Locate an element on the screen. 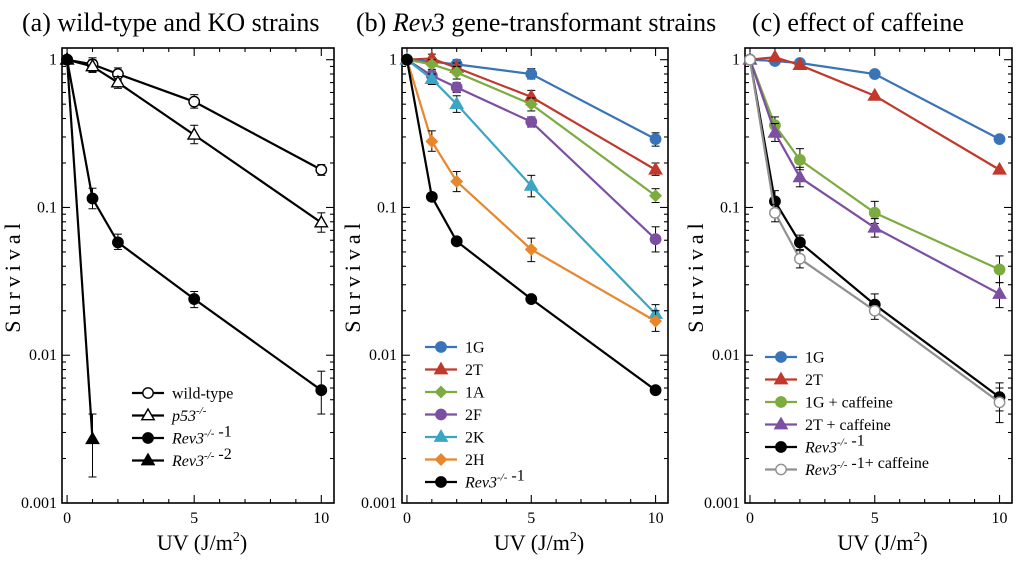 Image resolution: width=1024 pixels, height=563 pixels. legend-label: 2K is located at coordinates (475, 438).